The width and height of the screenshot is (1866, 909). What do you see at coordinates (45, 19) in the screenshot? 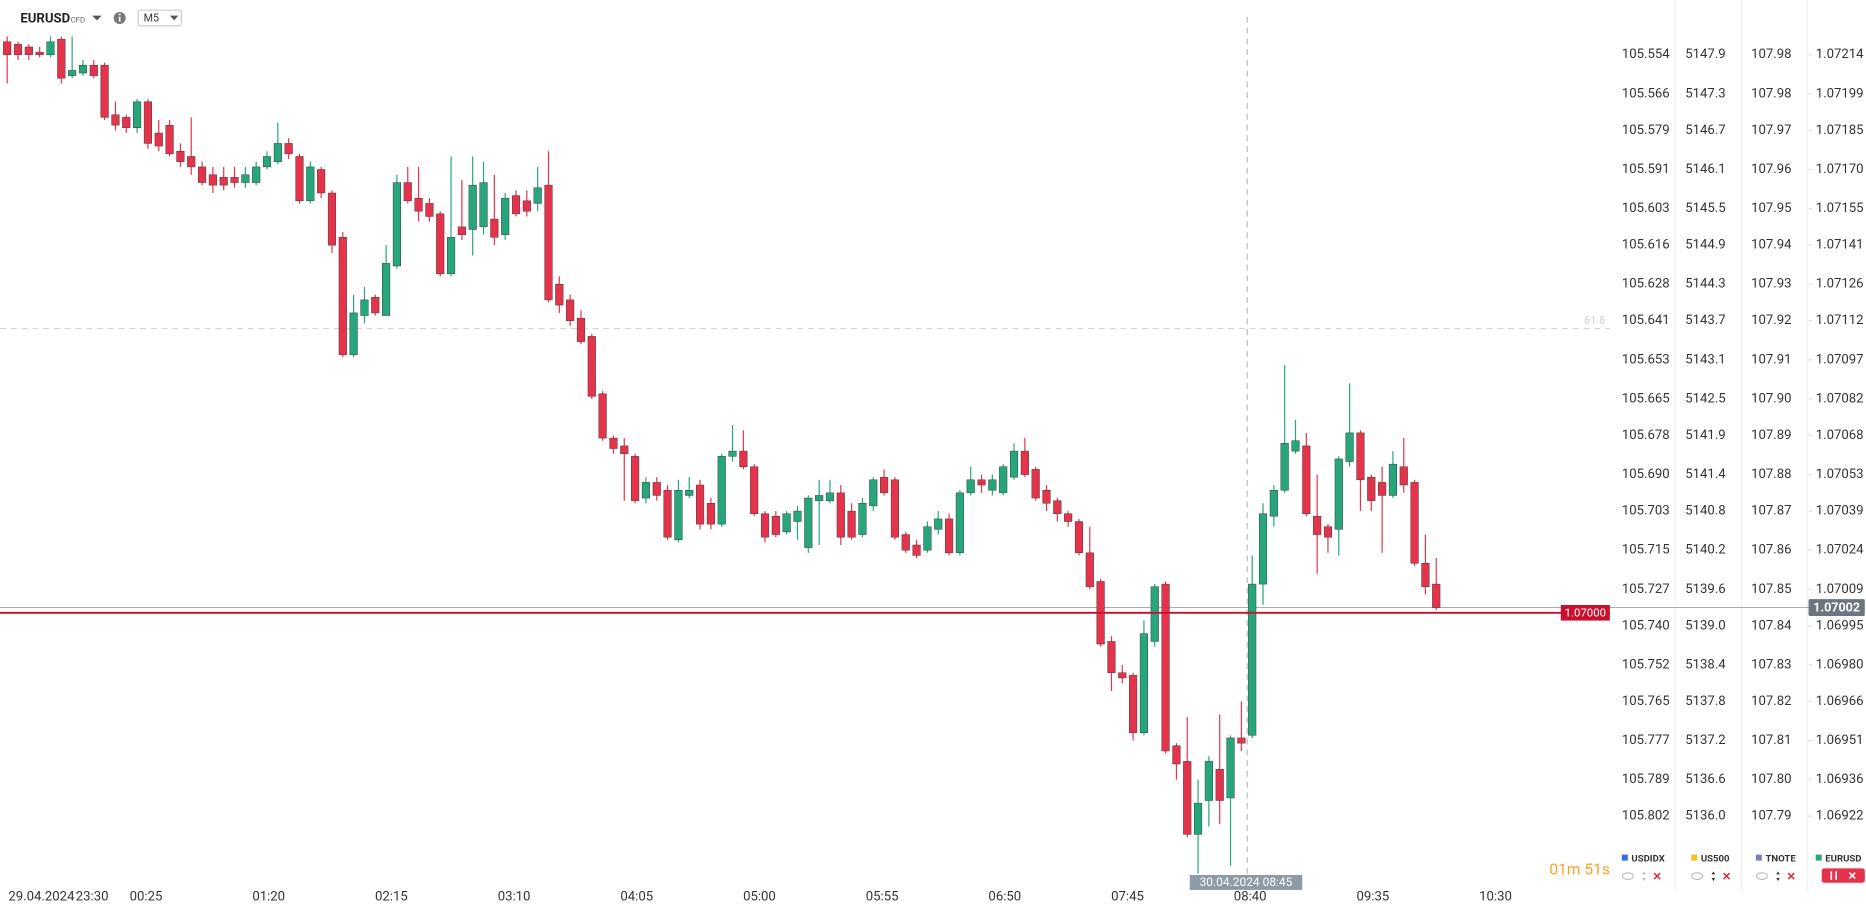
I see `symbol: EURUSD` at bounding box center [45, 19].